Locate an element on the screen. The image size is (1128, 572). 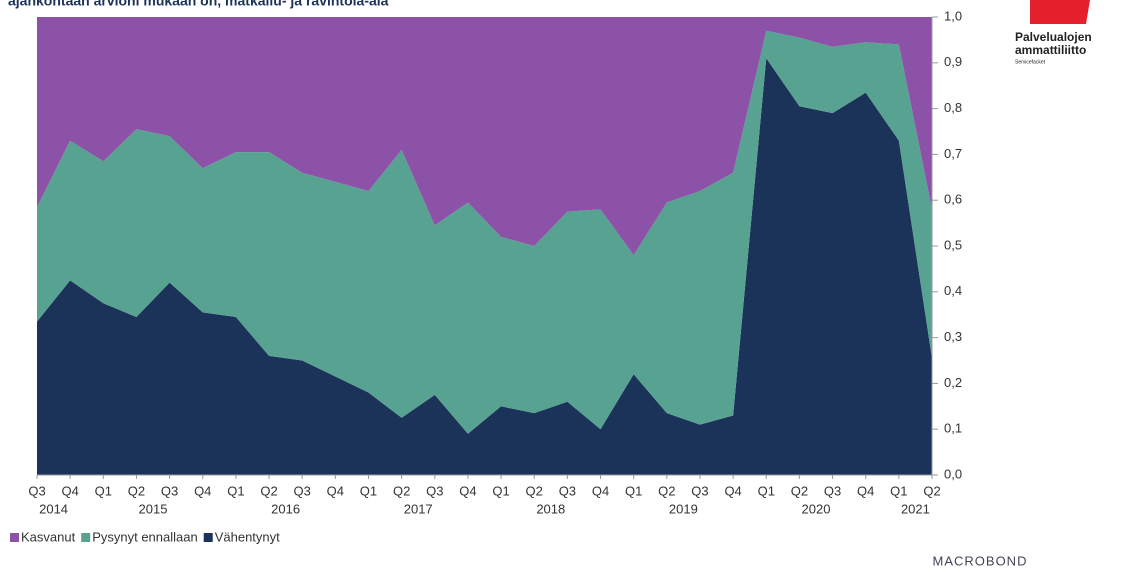
y-tick-label: 1,0 is located at coordinates (953, 15).